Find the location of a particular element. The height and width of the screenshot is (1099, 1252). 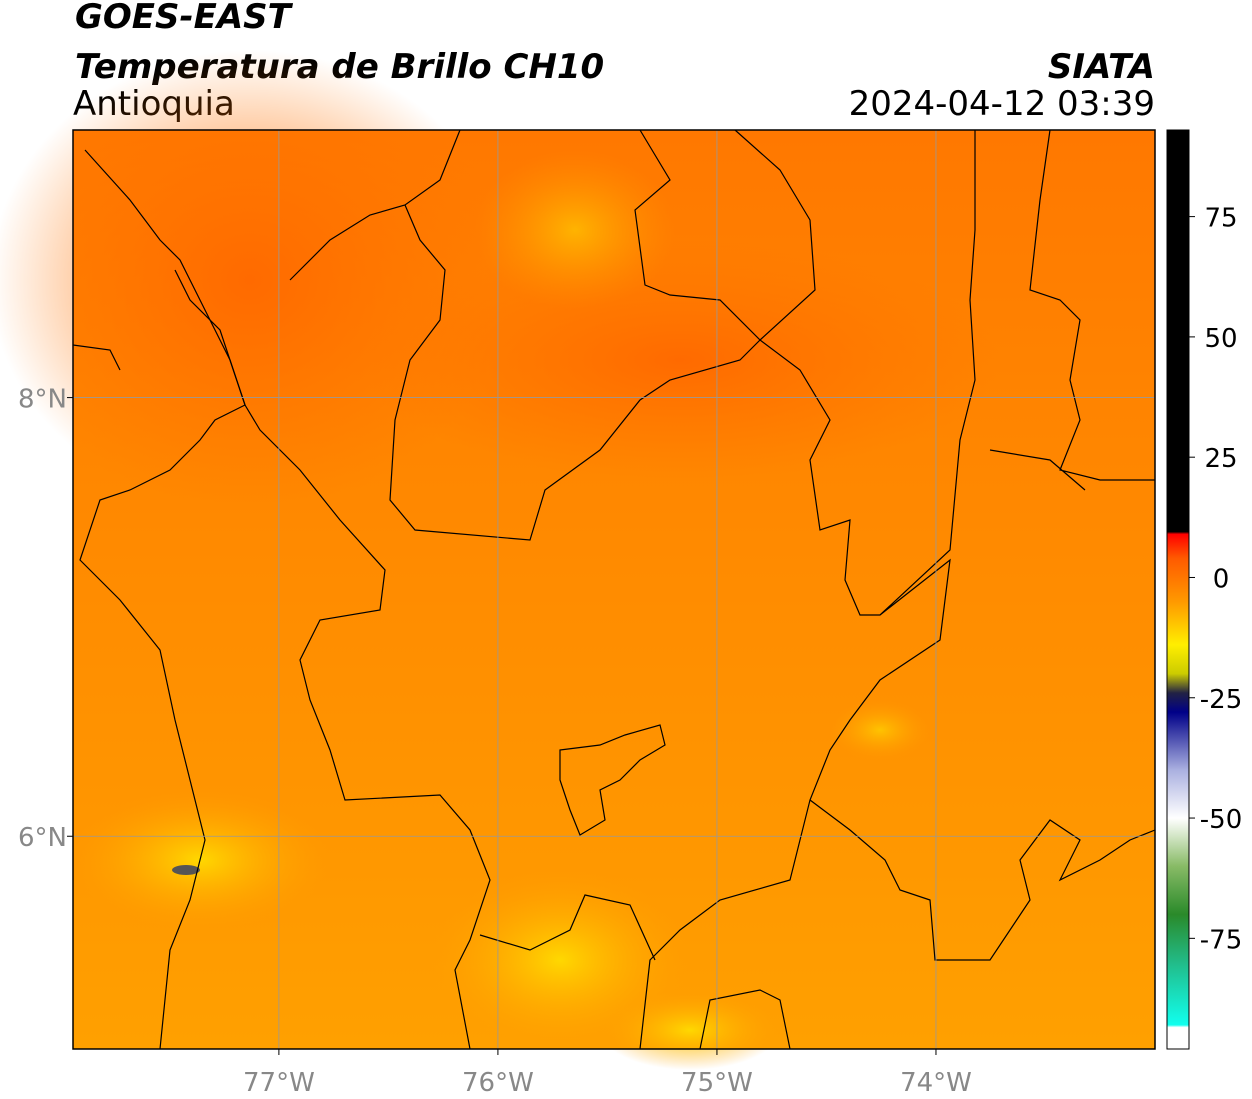

x-tick-label: 75°W is located at coordinates (717, 1083).